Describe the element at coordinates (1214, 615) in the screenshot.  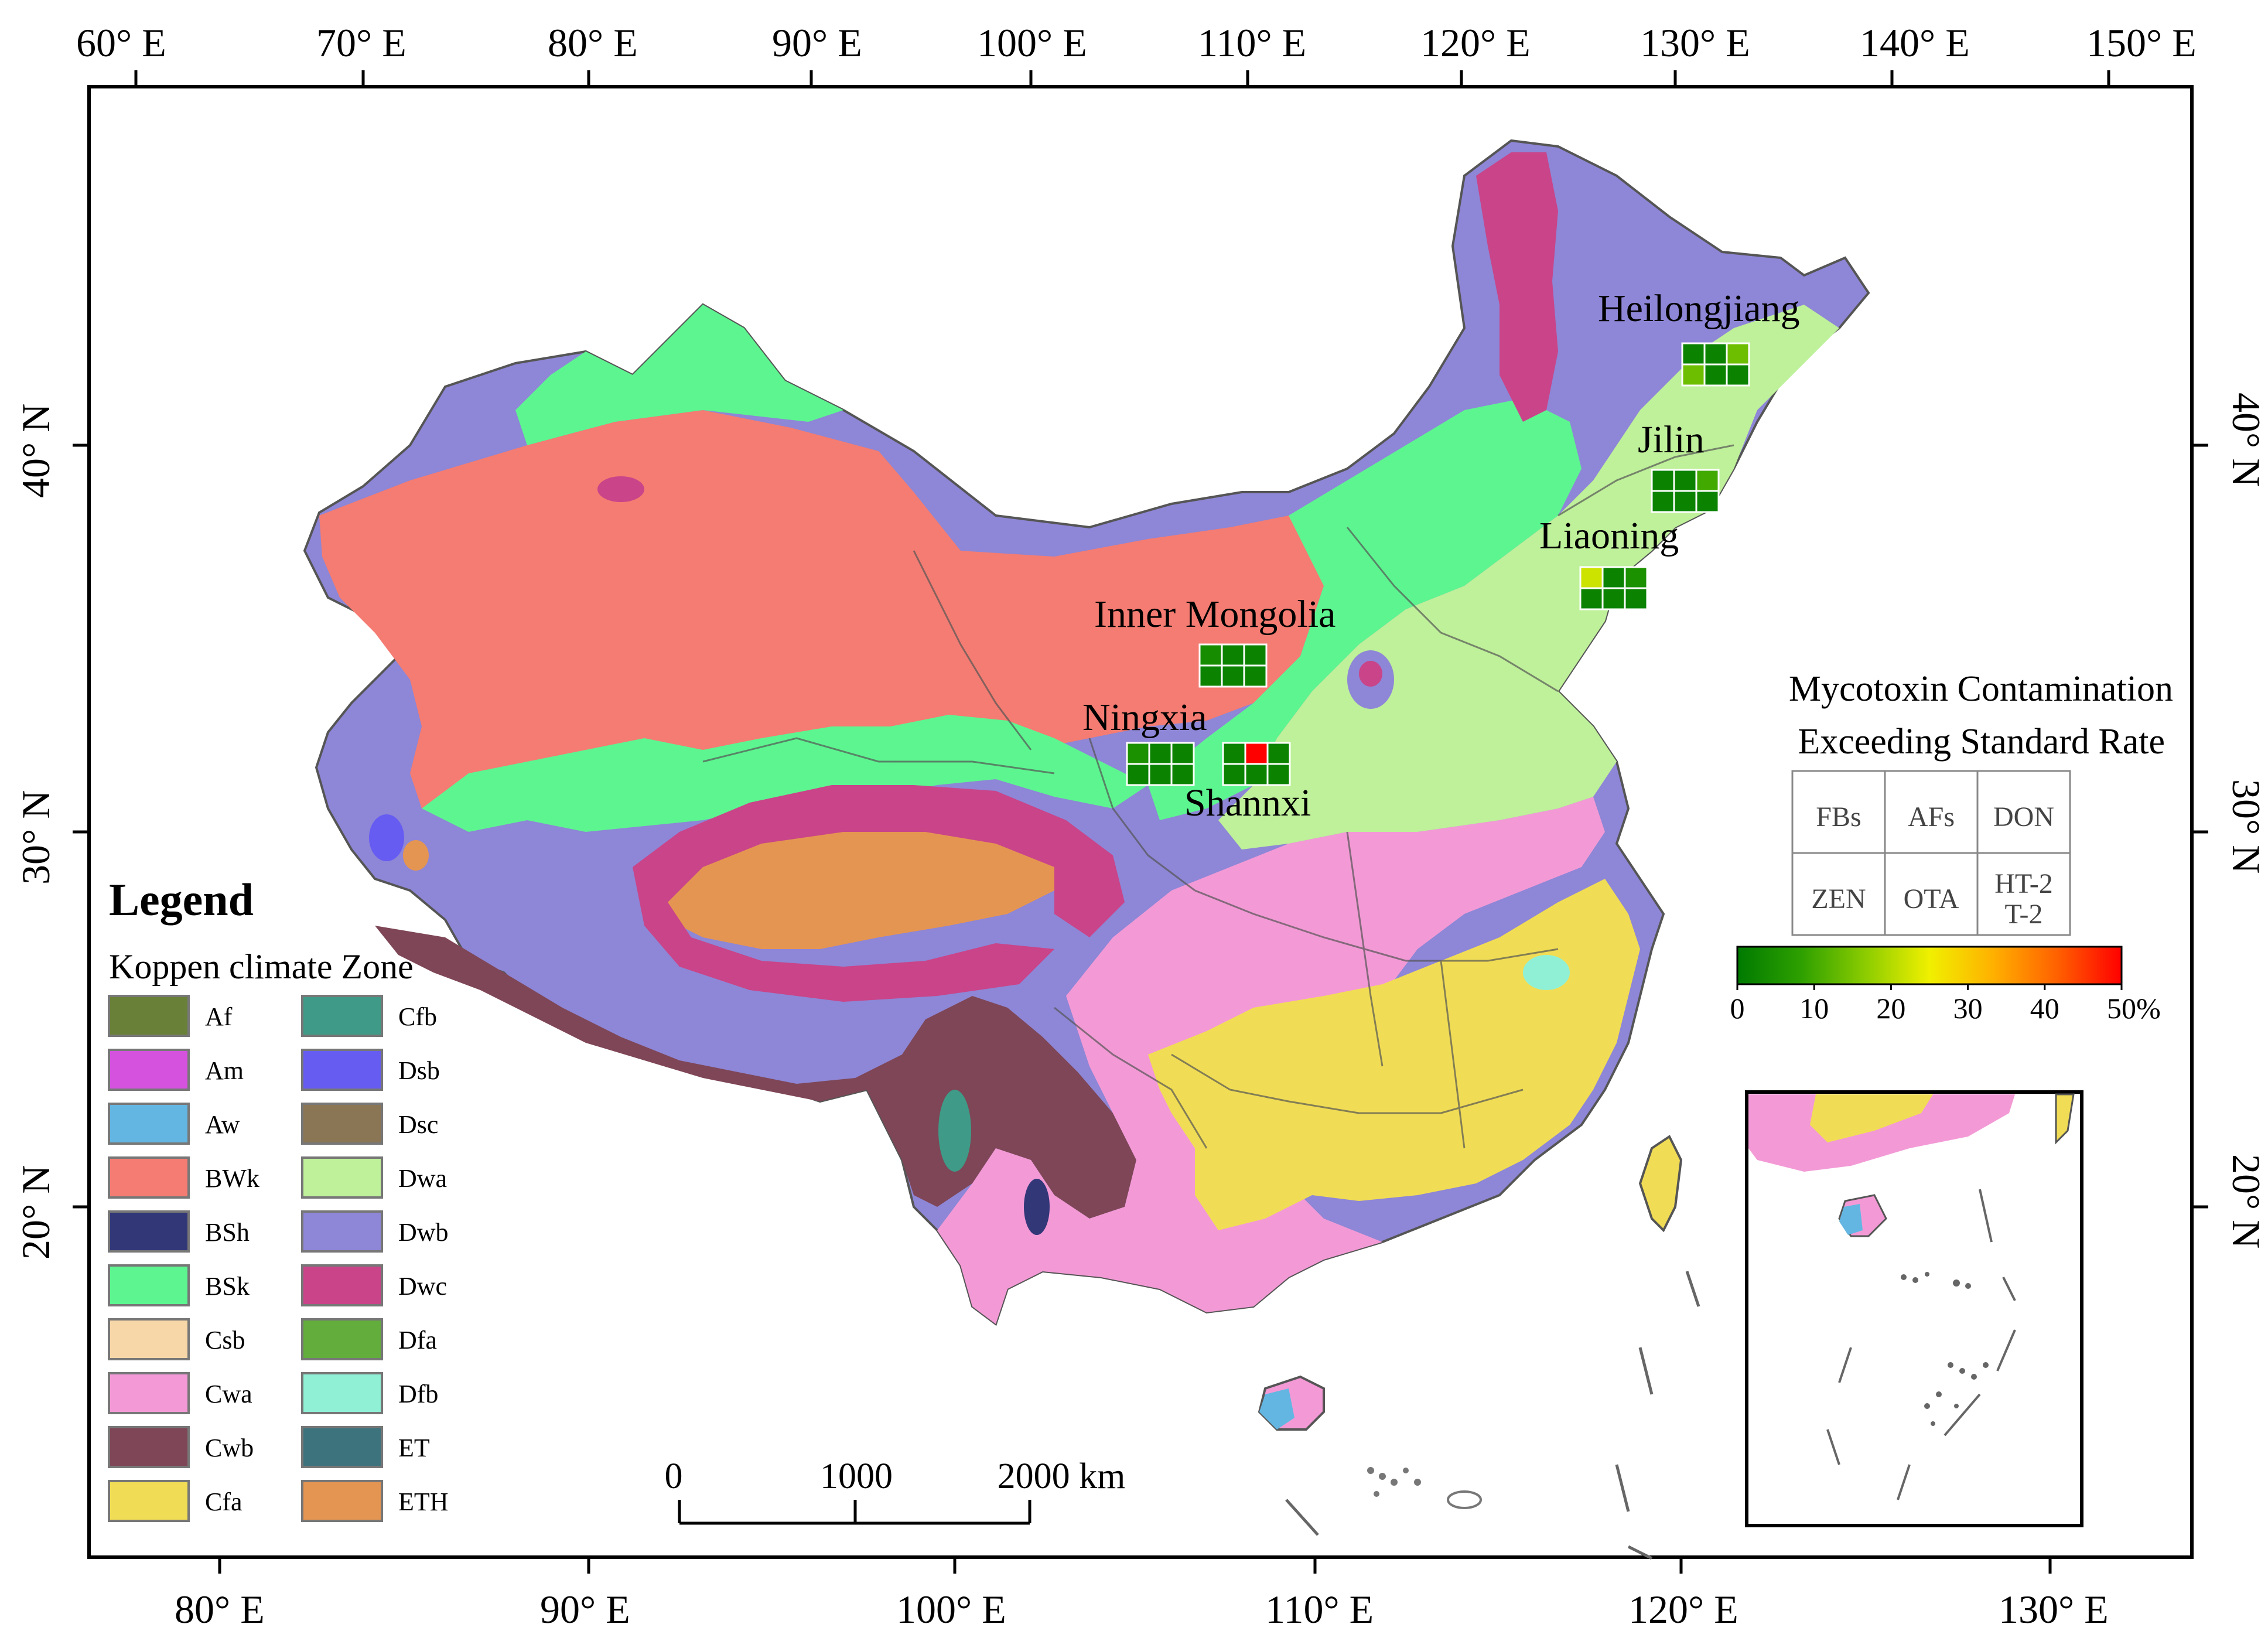
I see `province-label: Inner Mongolia` at that location.